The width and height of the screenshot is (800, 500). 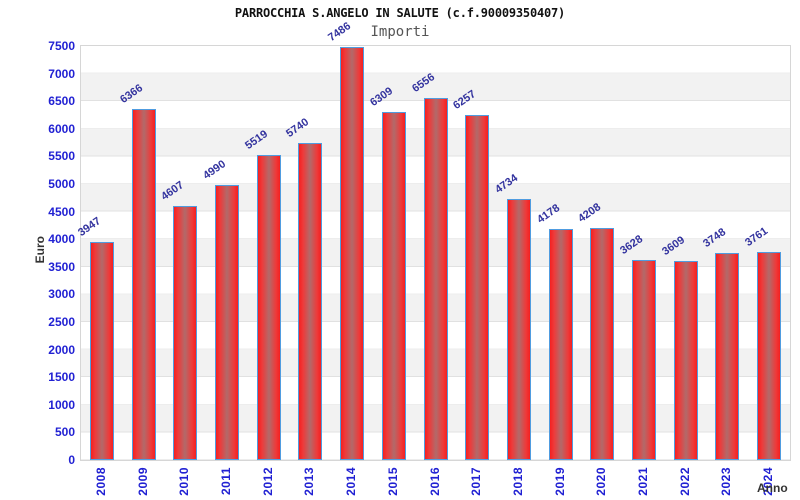 What do you see at coordinates (256, 140) in the screenshot?
I see `bar-value-label: 5519` at bounding box center [256, 140].